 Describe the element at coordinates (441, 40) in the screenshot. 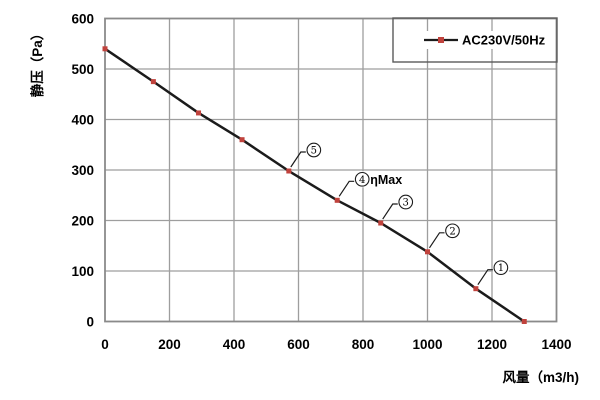

I see `legend-marker` at that location.